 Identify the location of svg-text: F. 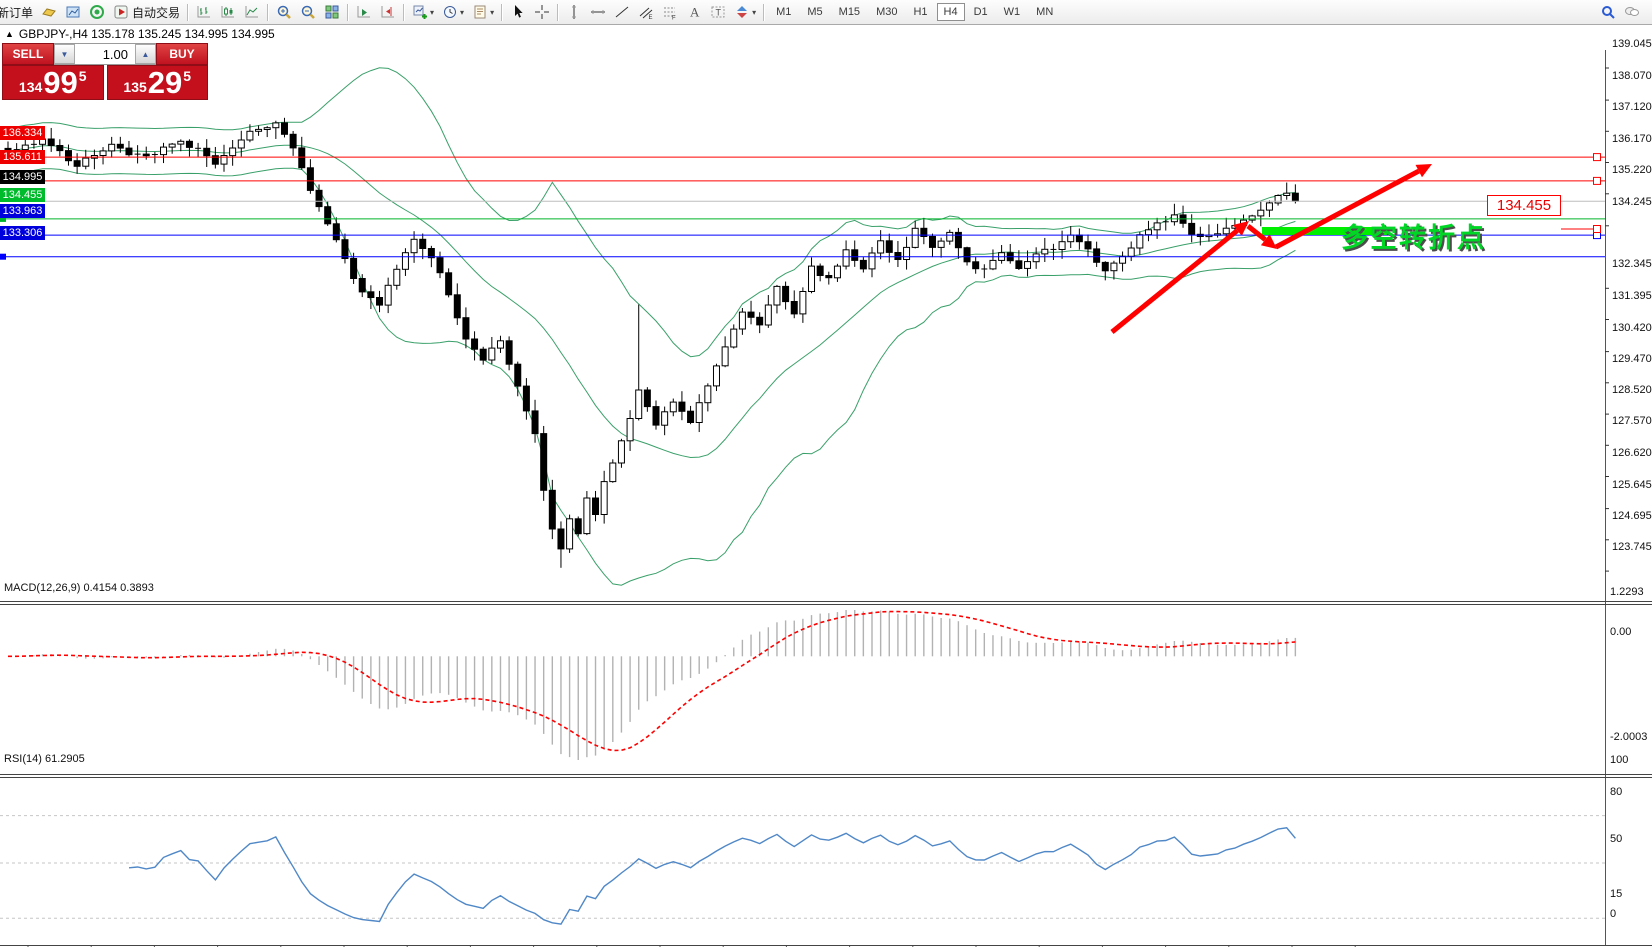
(674, 18).